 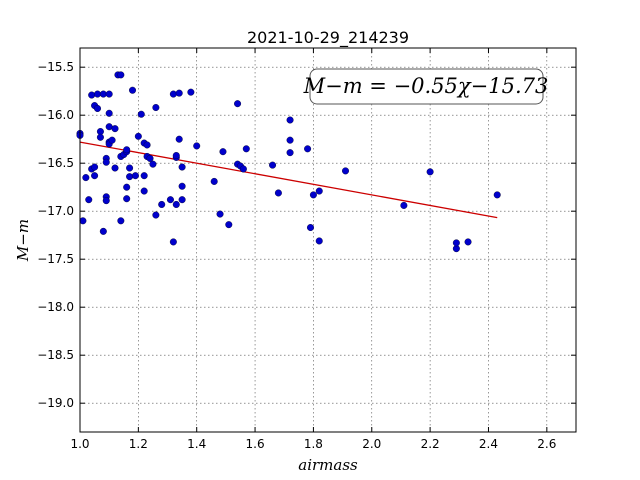 What do you see at coordinates (430, 444) in the screenshot?
I see `x-tick-label: 2.2` at bounding box center [430, 444].